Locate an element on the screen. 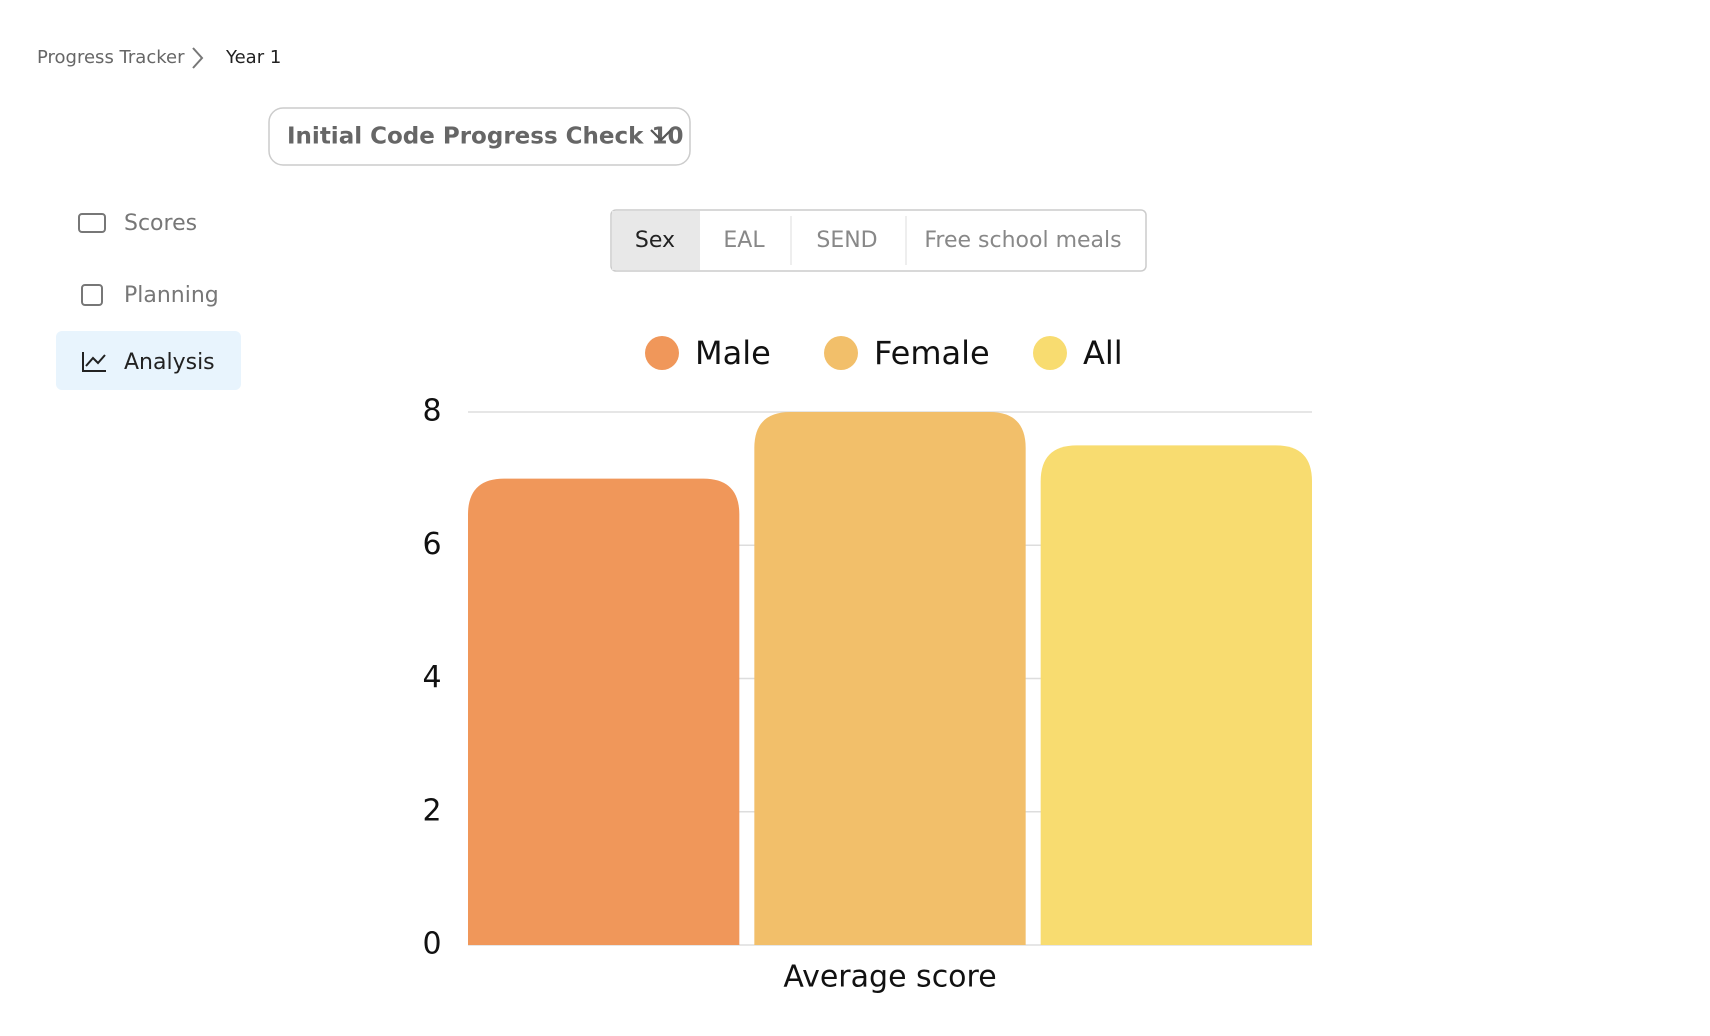 Image resolution: width=1710 pixels, height=1036 pixels. scores-icon is located at coordinates (92, 223).